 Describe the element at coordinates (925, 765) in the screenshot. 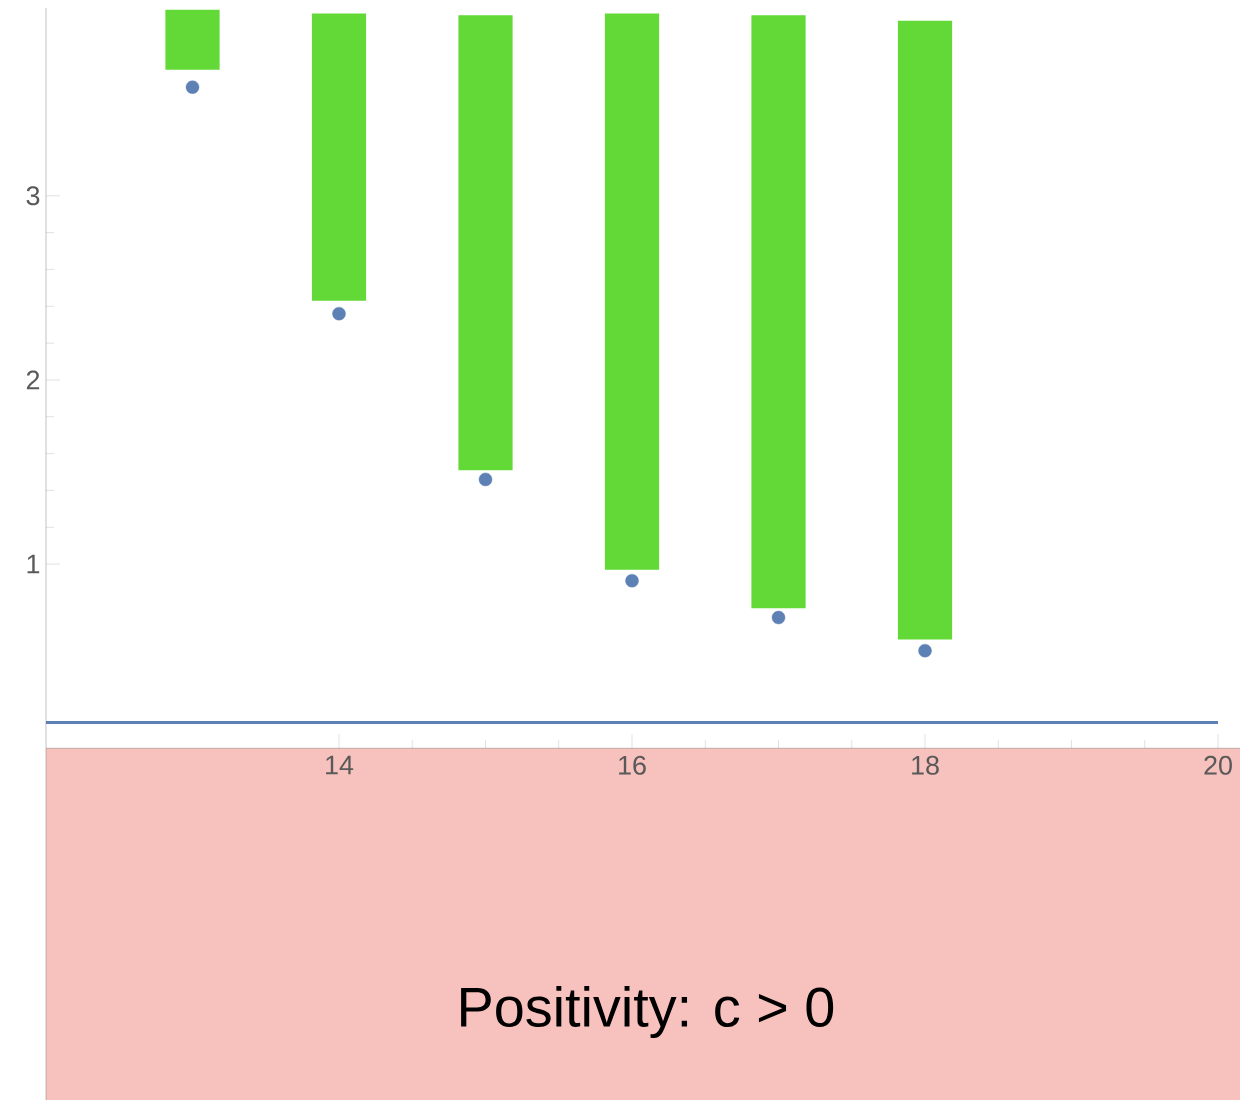

I see `x-tick-label: 18` at that location.